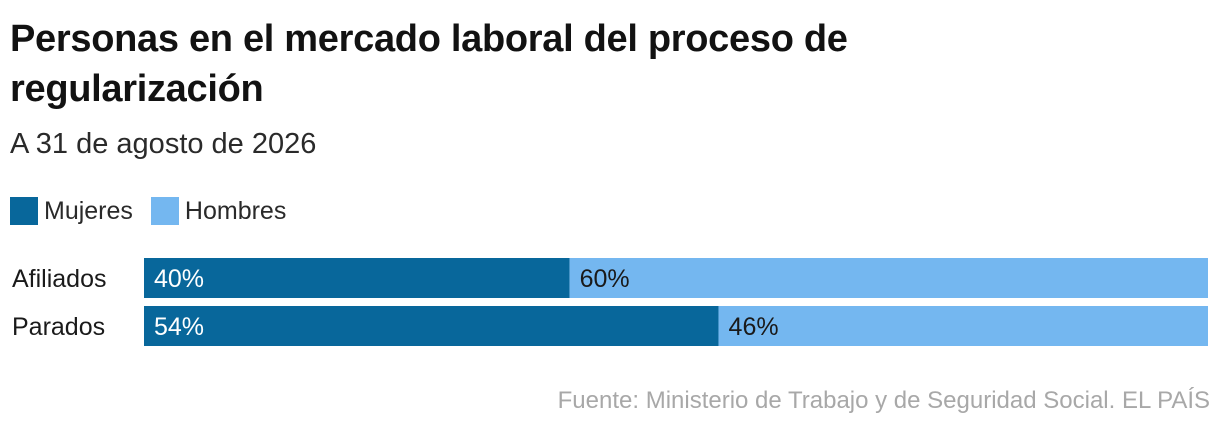 The width and height of the screenshot is (1220, 430). I want to click on legend-item-hombres: Hombres, so click(218, 211).